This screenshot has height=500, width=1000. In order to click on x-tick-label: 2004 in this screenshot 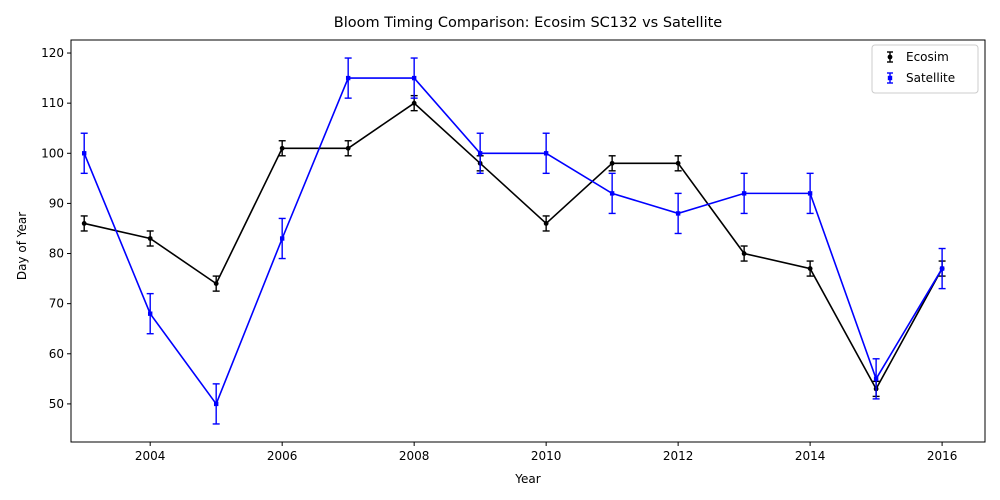, I will do `click(150, 456)`.